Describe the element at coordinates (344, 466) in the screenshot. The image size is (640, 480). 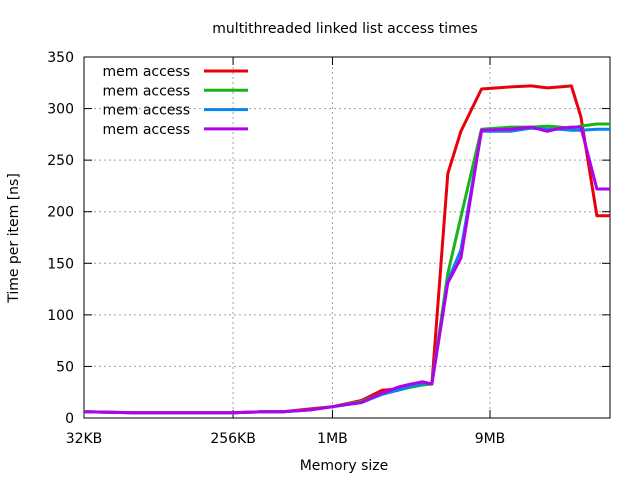
I see `x-axis-label: Memory size` at that location.